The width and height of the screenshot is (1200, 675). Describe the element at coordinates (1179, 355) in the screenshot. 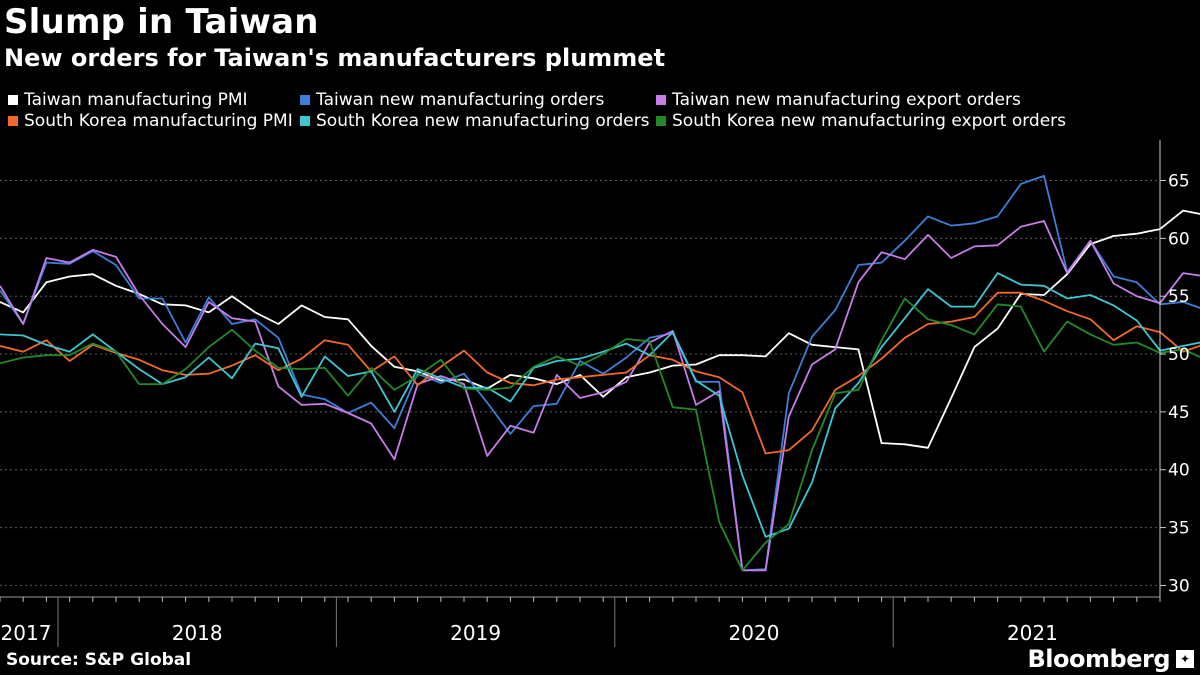

I see `y-tick-label: 50` at that location.